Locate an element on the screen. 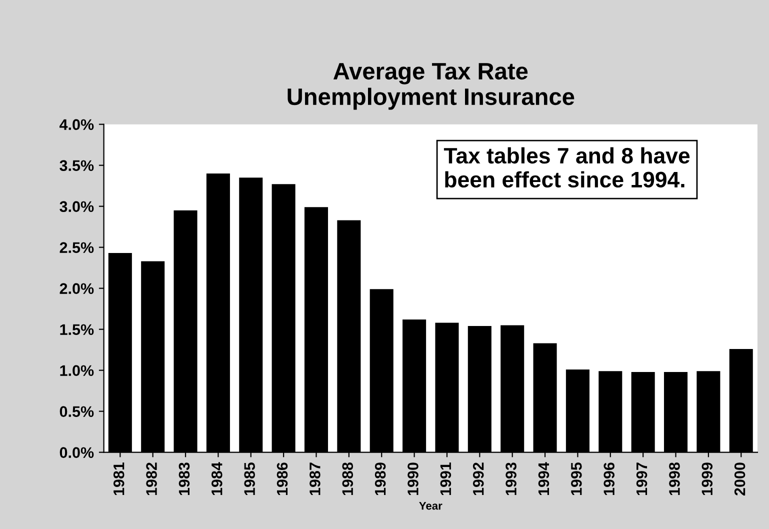 The image size is (769, 529). x-tick-label: 1989 is located at coordinates (380, 479).